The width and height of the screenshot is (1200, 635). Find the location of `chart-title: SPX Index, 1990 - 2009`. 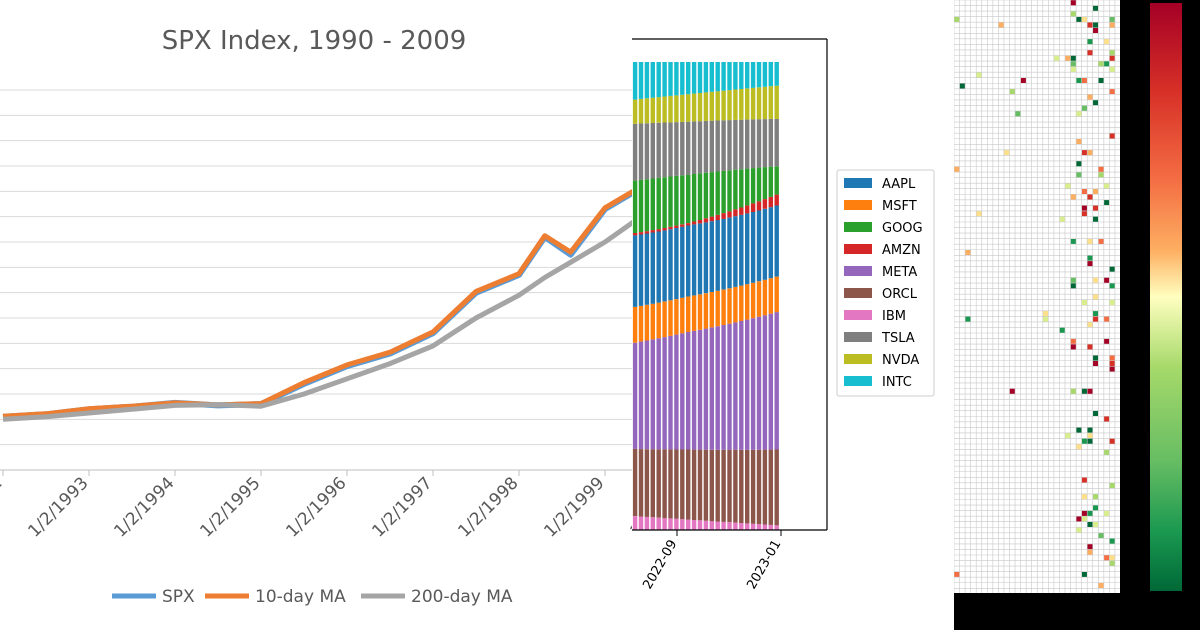

chart-title: SPX Index, 1990 - 2009 is located at coordinates (314, 41).